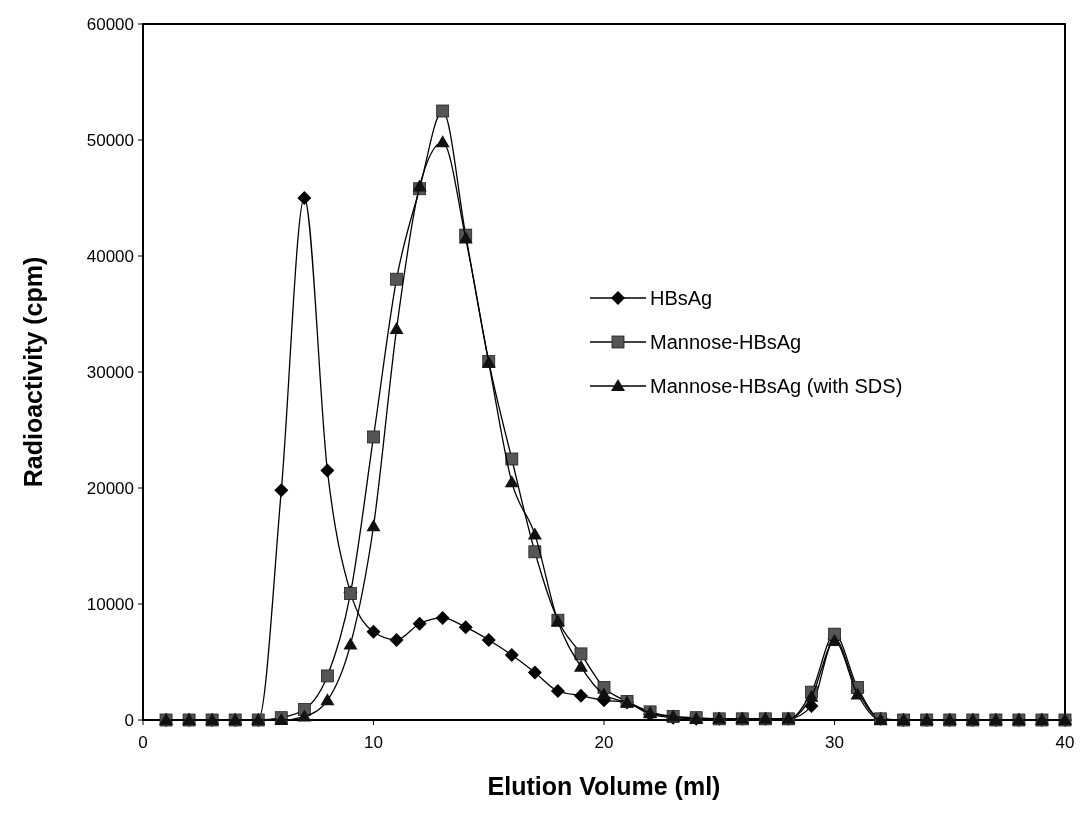 The height and width of the screenshot is (826, 1080). I want to click on x-axis-title: Elution Volume (ml), so click(604, 786).